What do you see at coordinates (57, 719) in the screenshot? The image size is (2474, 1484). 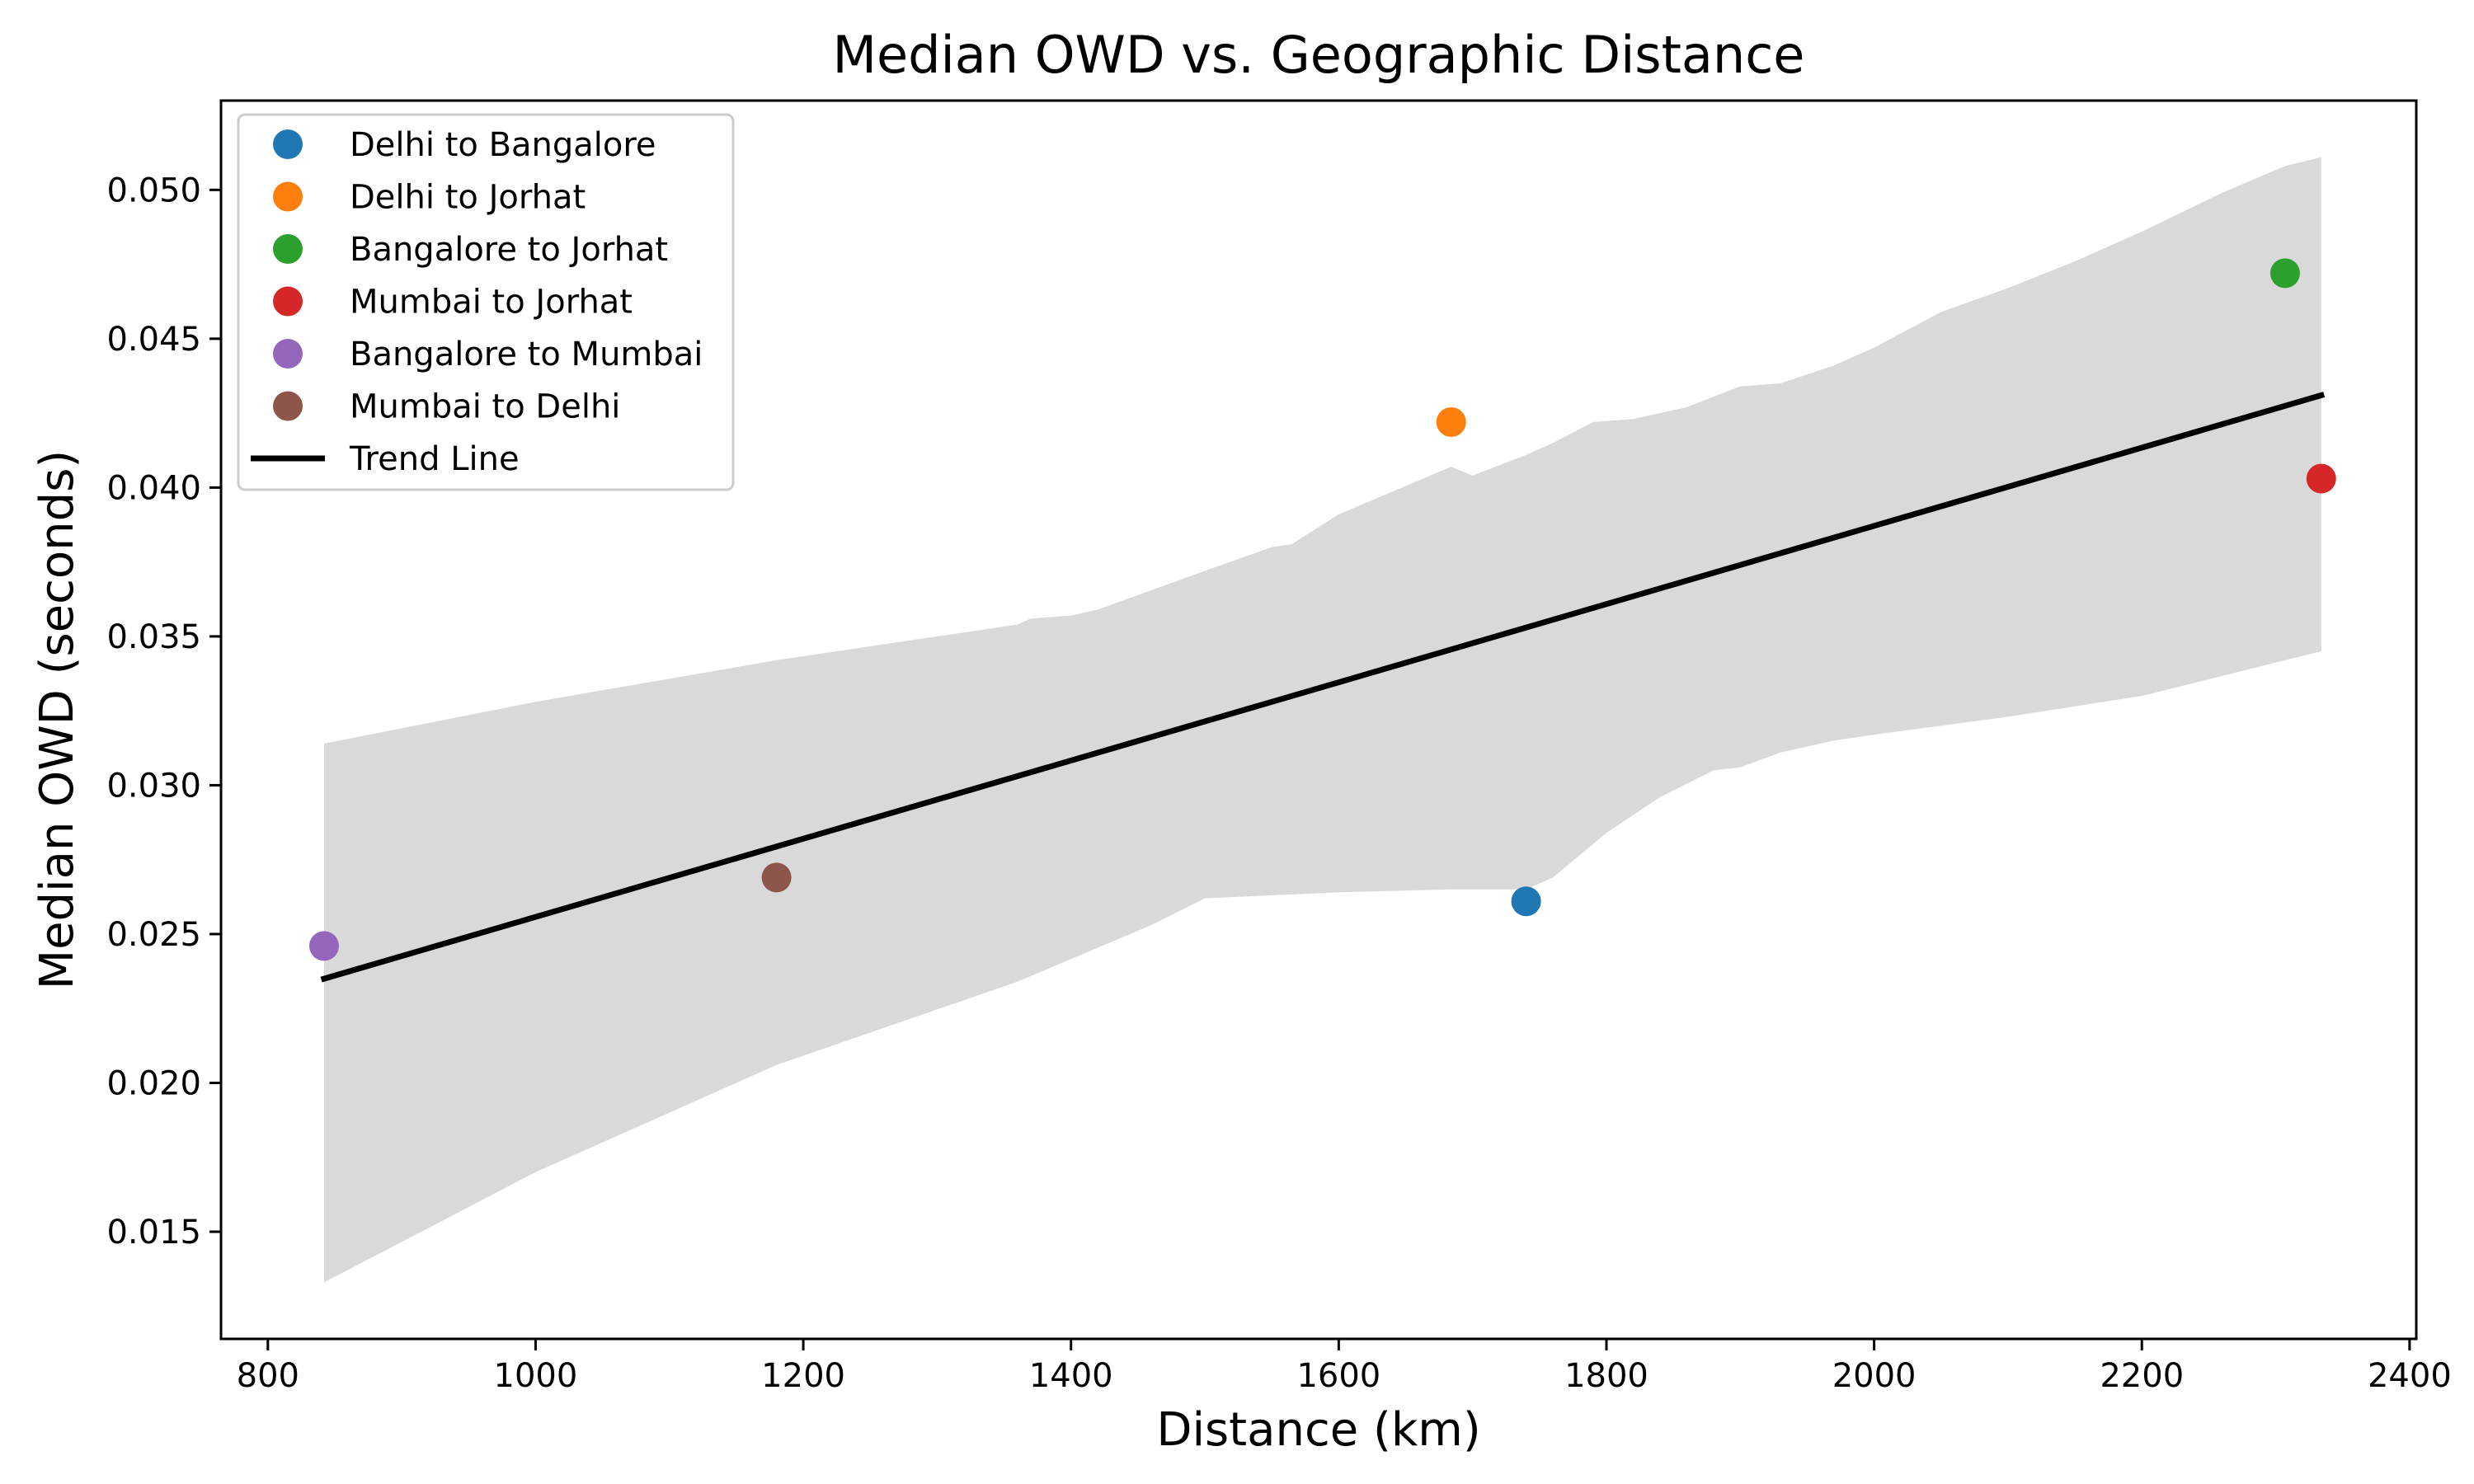 I see `y-axis-label: Median OWD (seconds)` at bounding box center [57, 719].